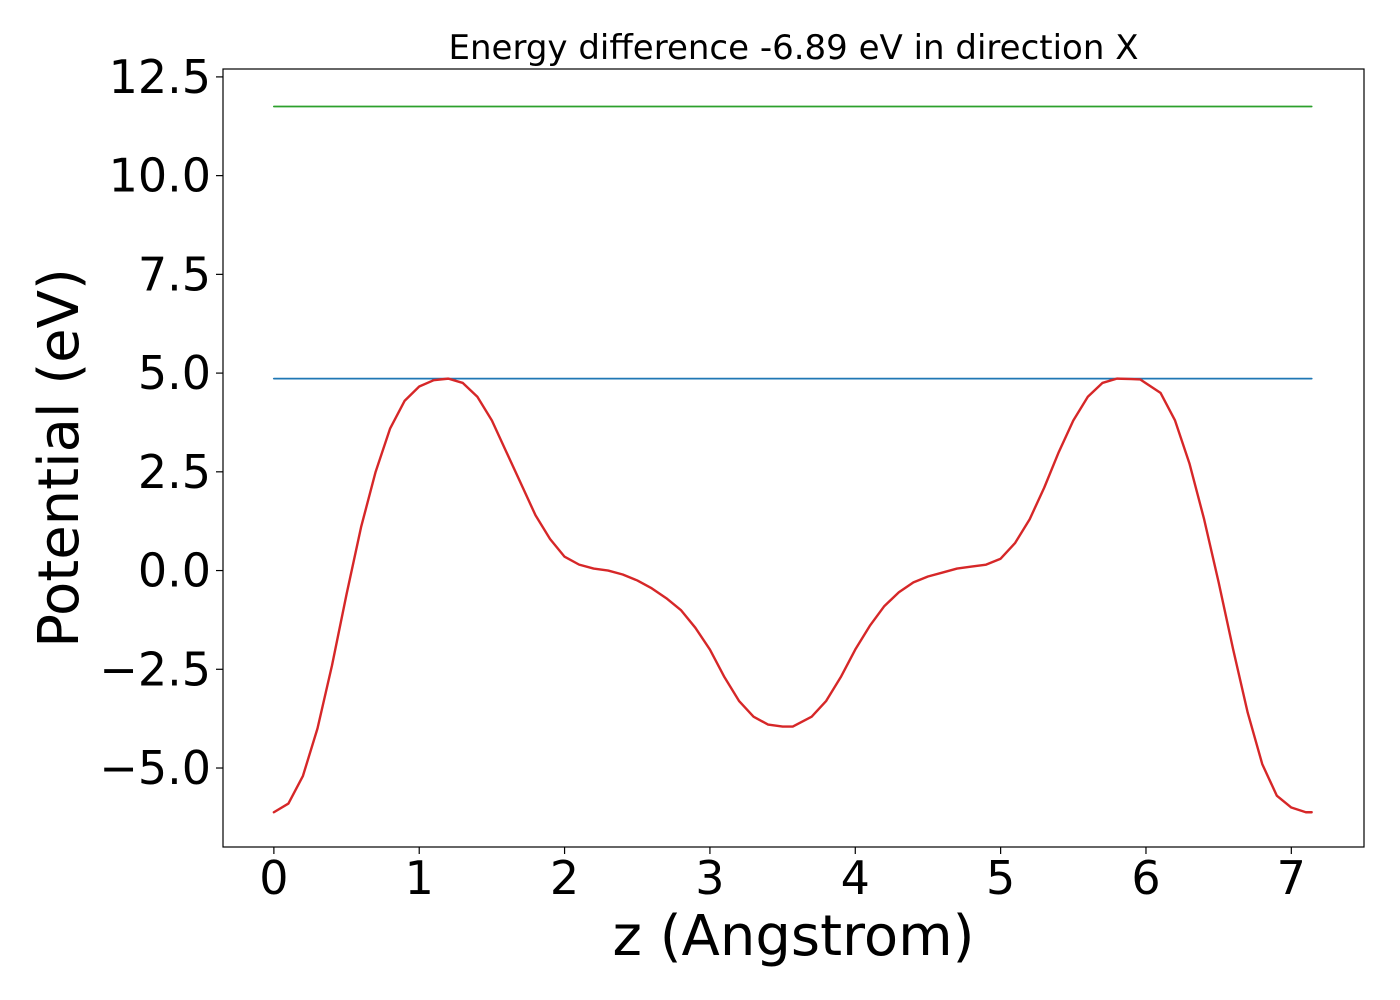  Describe the element at coordinates (564, 878) in the screenshot. I see `x-tick-label: 2` at that location.